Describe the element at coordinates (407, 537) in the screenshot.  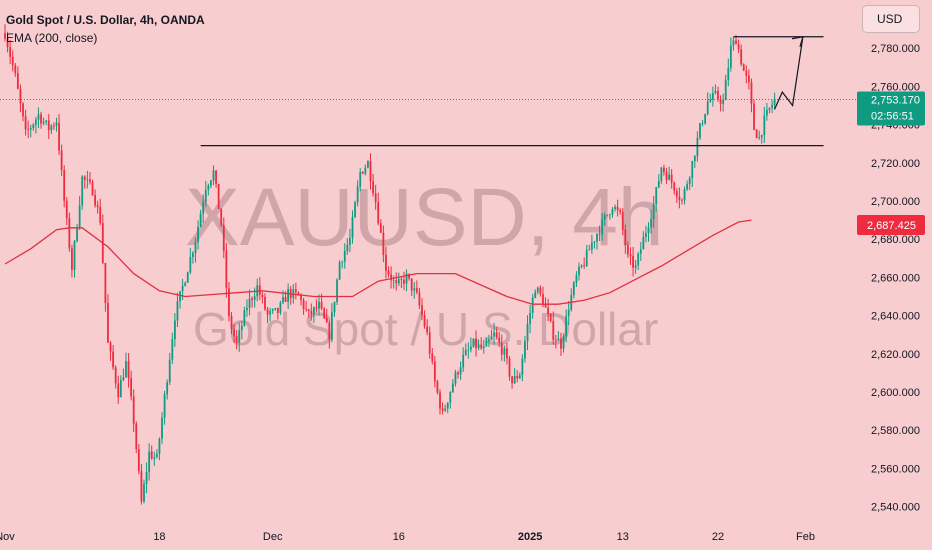
I see `time-axis: Nov 18 Dec 16 2025 13 22 Feb` at that location.